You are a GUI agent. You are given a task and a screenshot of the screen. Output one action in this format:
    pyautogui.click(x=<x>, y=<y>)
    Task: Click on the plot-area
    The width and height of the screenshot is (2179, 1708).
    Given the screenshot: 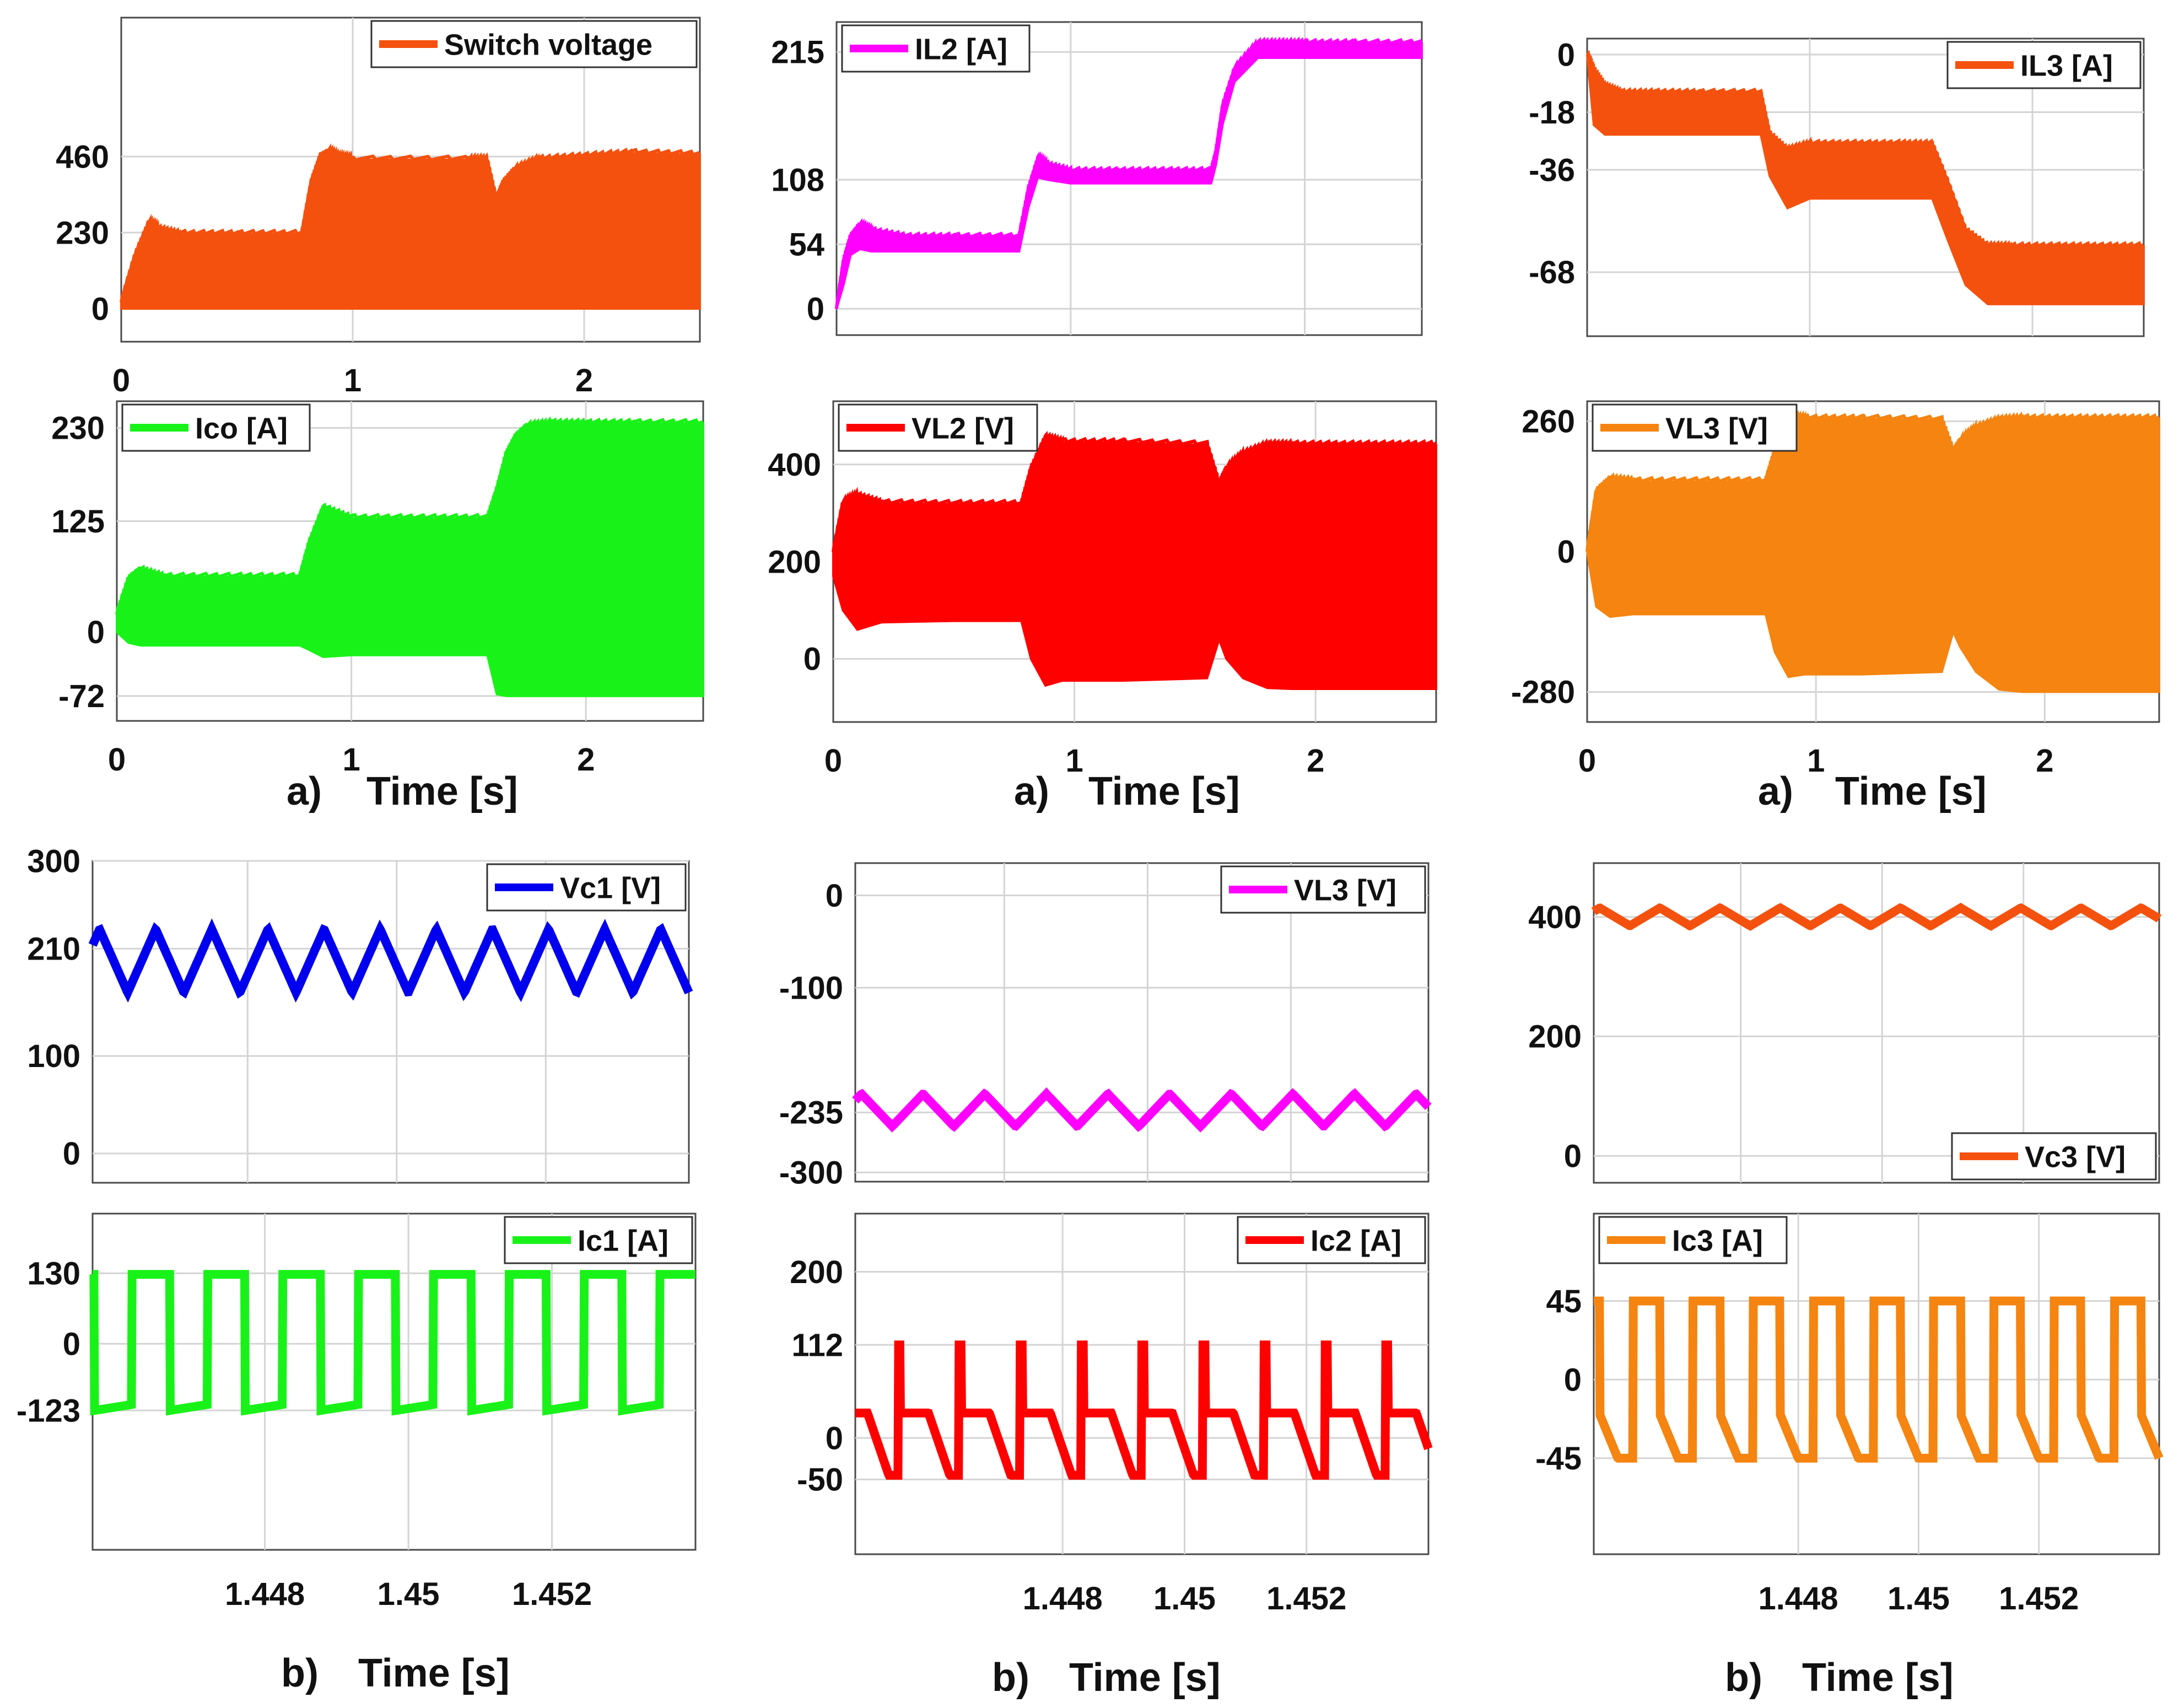 What is the action you would take?
    pyautogui.click(x=390, y=1022)
    